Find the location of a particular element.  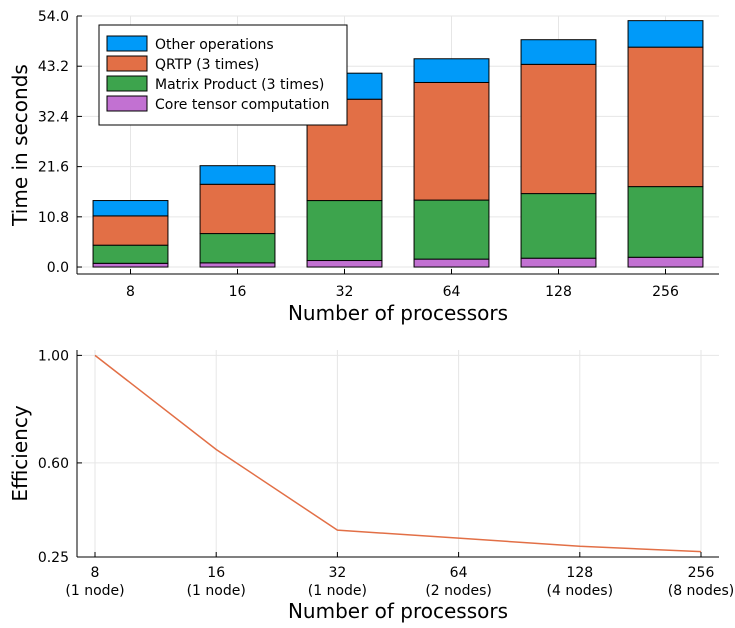

bottom-x-tick-label: 16 is located at coordinates (216, 573).